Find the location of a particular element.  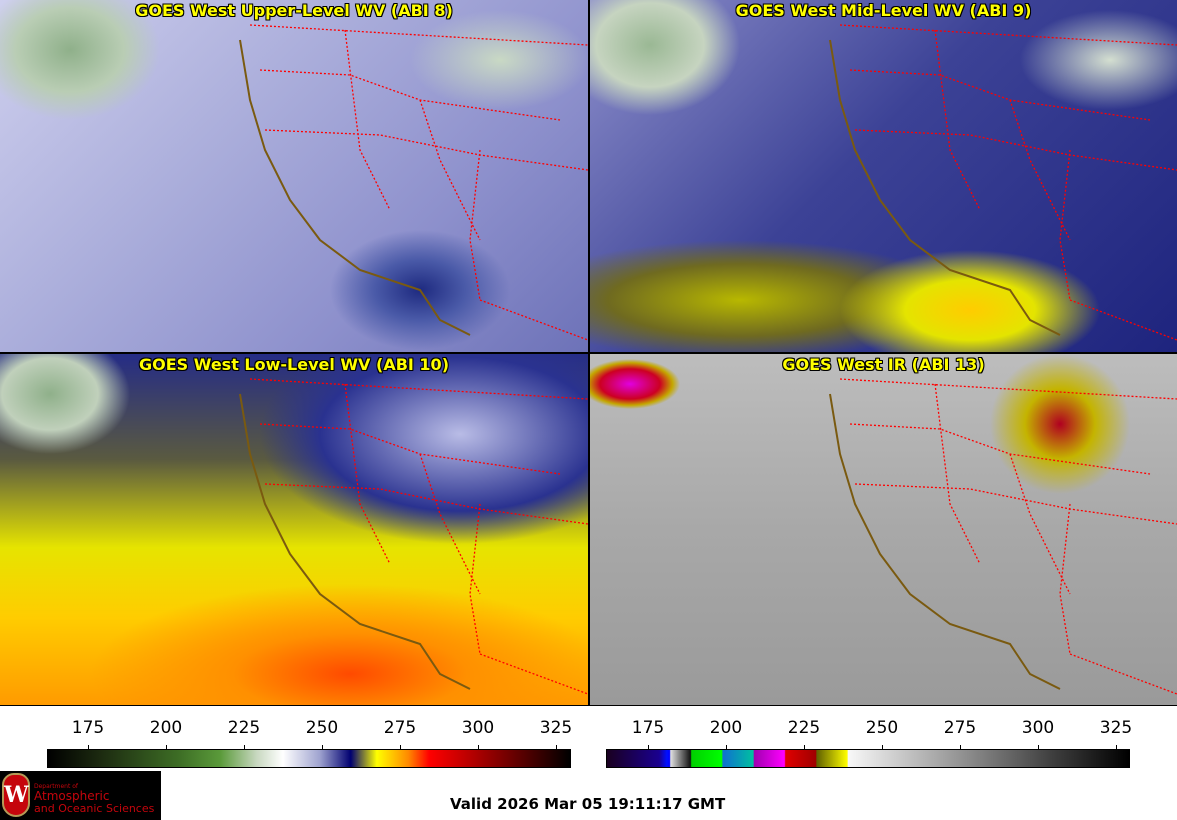

panel-title: GOES West Upper-Level WV (ABI 8) is located at coordinates (294, 10).